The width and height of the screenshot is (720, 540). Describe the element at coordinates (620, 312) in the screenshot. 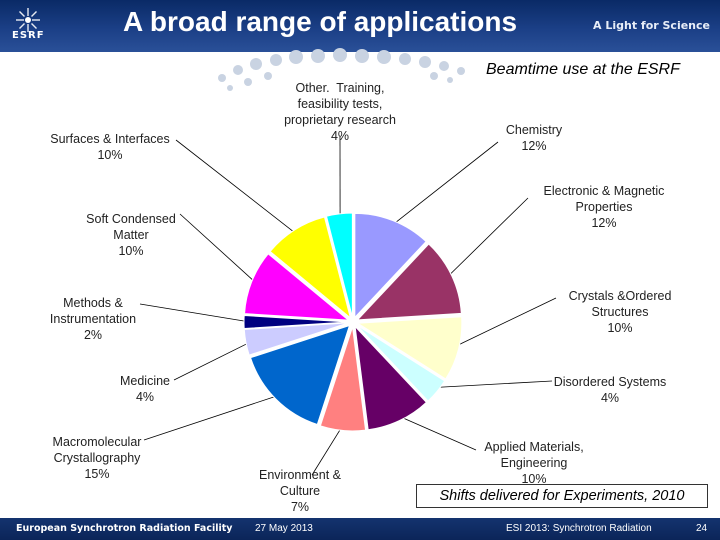

I see `label-crystals: Crystals &Ordered Structures 10%` at that location.